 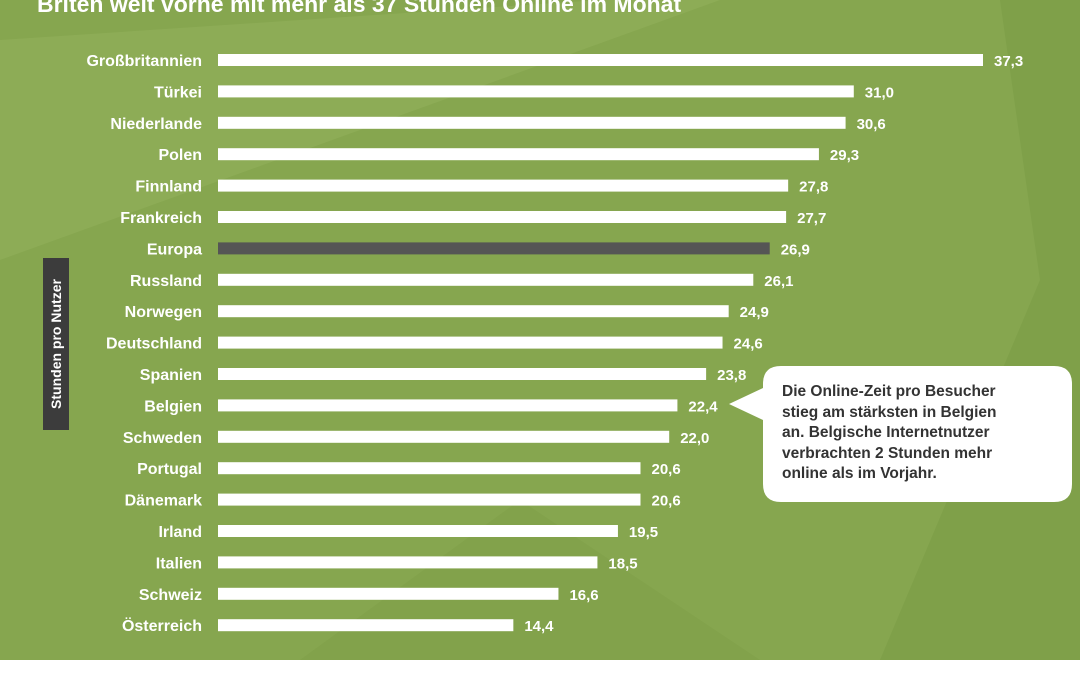 What do you see at coordinates (622, 563) in the screenshot?
I see `value-label-italien: 18,5` at bounding box center [622, 563].